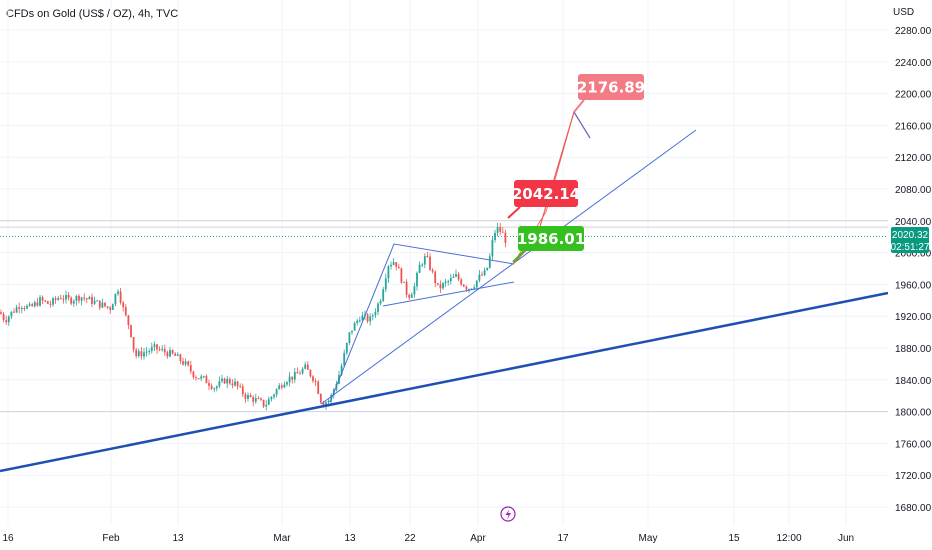  I want to click on callouts: 2176.89 2042.14 1986.01, so click(576, 168).